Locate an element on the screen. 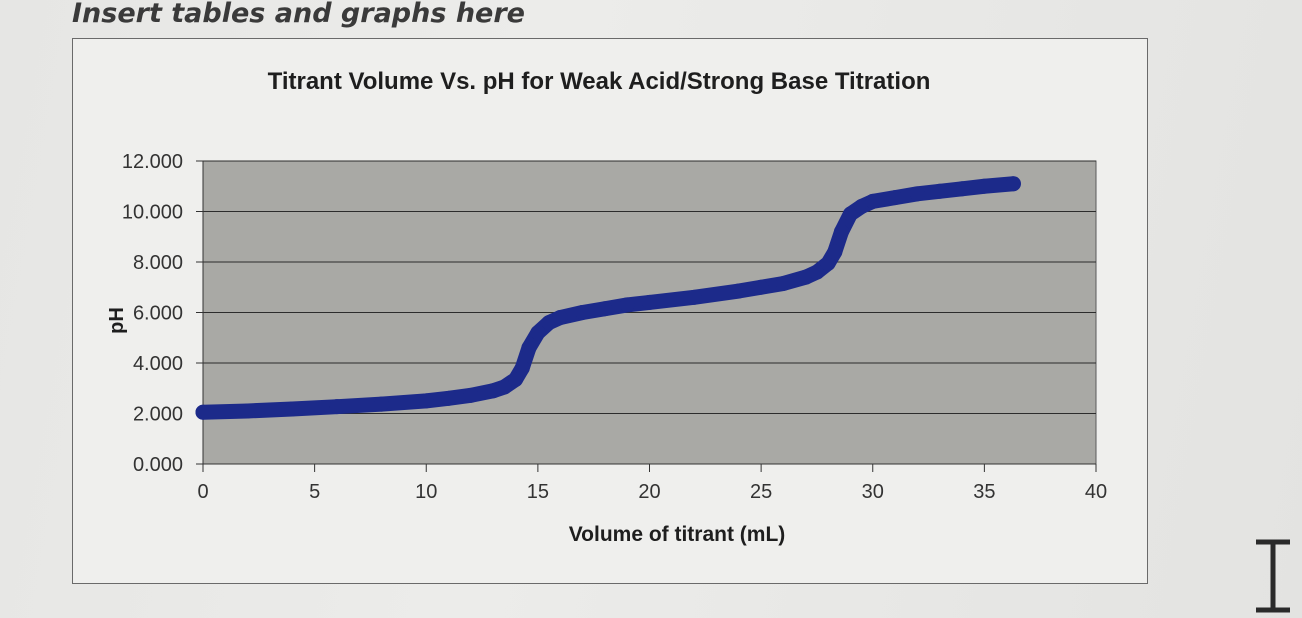 The width and height of the screenshot is (1302, 618). y-axis-label: pH is located at coordinates (117, 320).